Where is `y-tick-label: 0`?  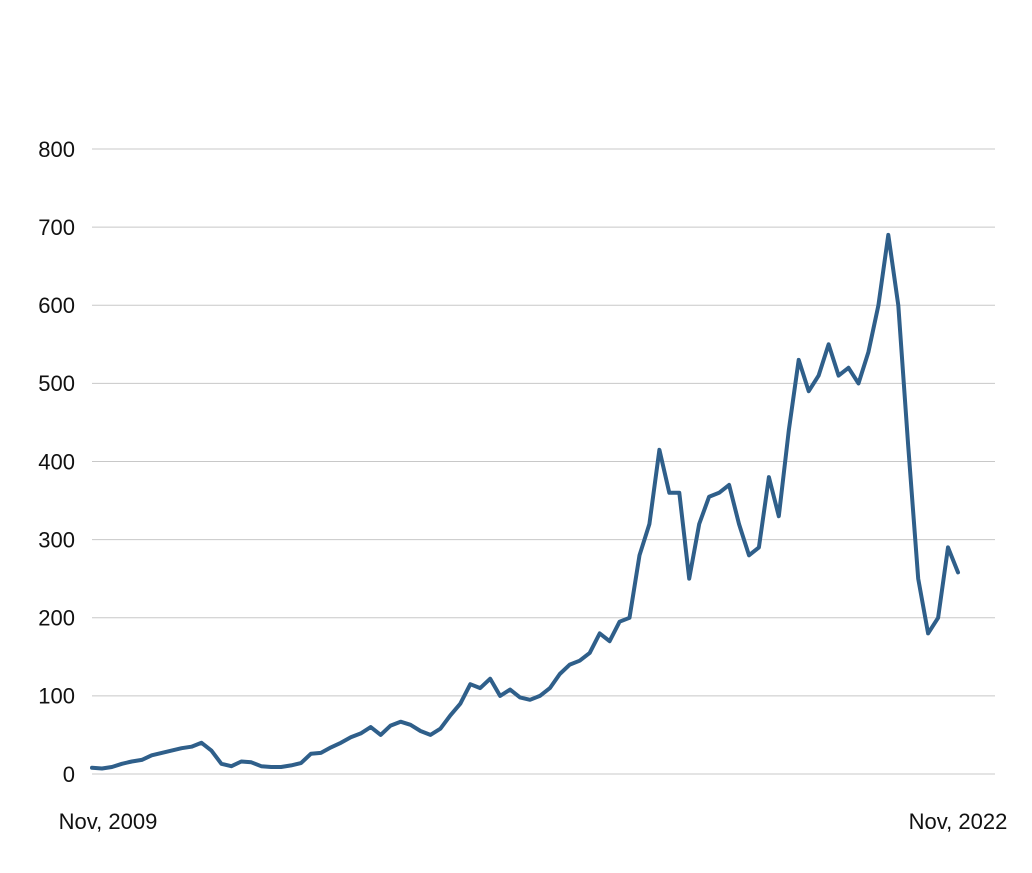
y-tick-label: 0 is located at coordinates (69, 774).